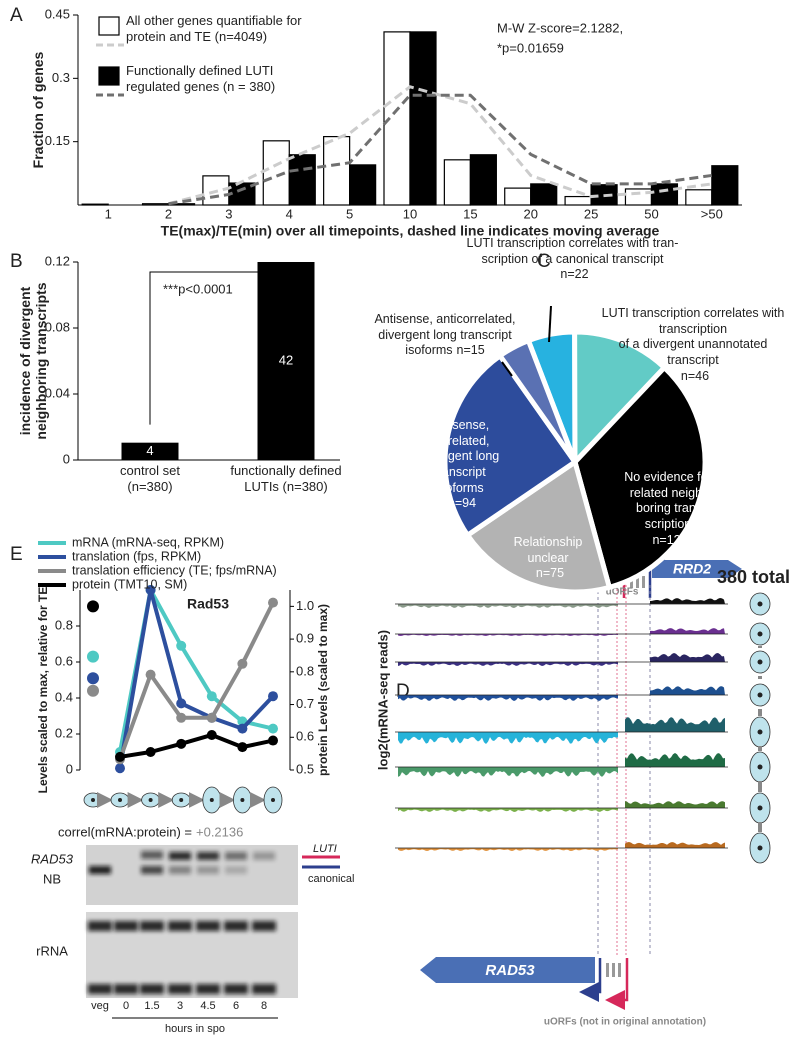  Describe the element at coordinates (574, 274) in the screenshot. I see `pie-value-label: n=22` at that location.